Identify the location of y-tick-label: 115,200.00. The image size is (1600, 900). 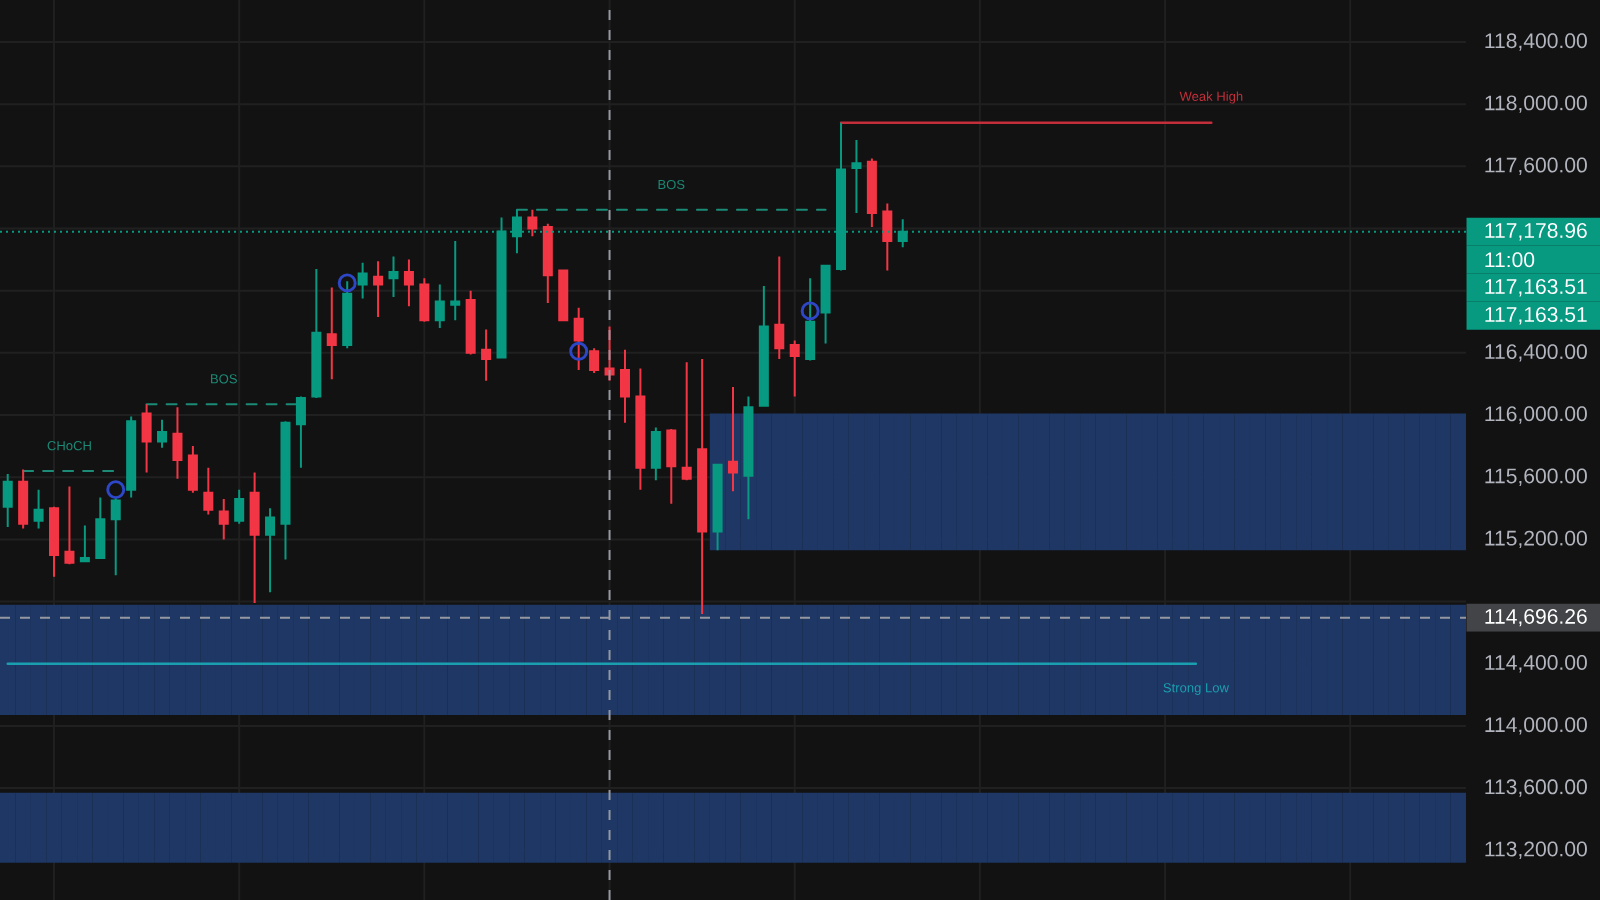
(1536, 539).